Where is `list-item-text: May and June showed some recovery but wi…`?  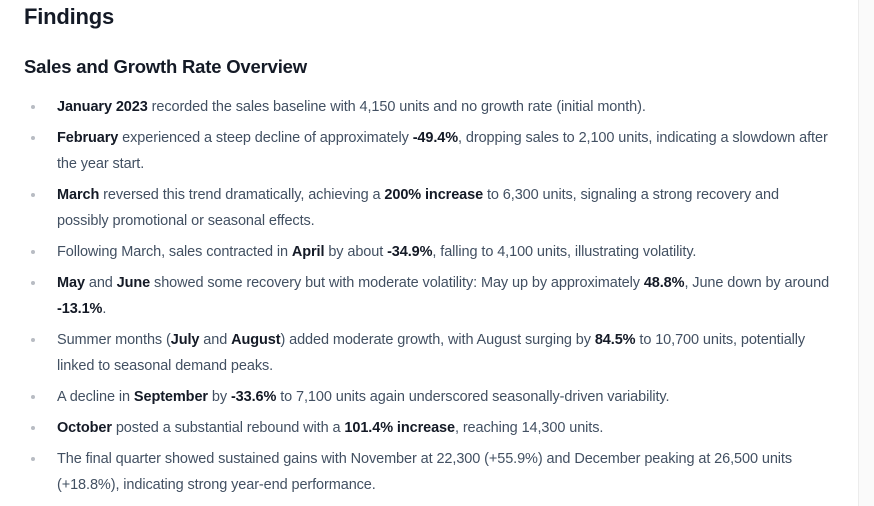
list-item-text: May and June showed some recovery but wi… is located at coordinates (443, 296).